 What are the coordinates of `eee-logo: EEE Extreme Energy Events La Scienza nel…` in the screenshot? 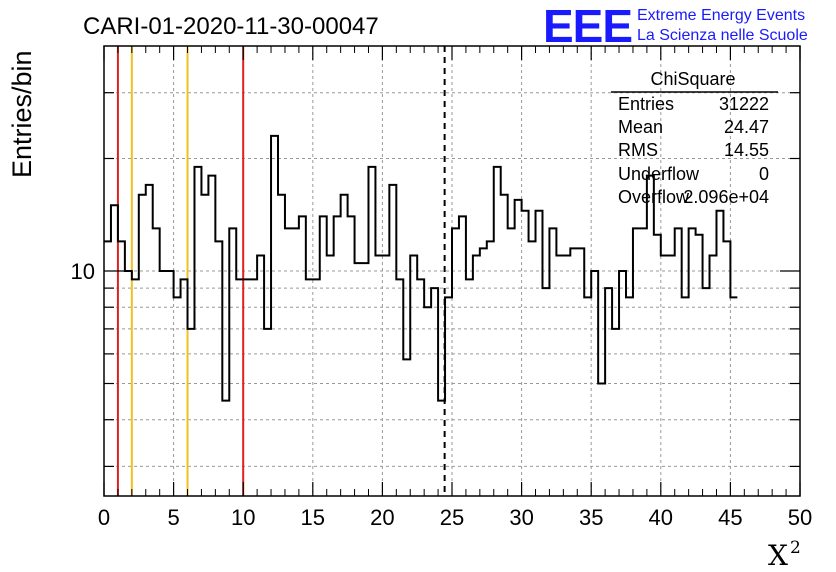 It's located at (675, 26).